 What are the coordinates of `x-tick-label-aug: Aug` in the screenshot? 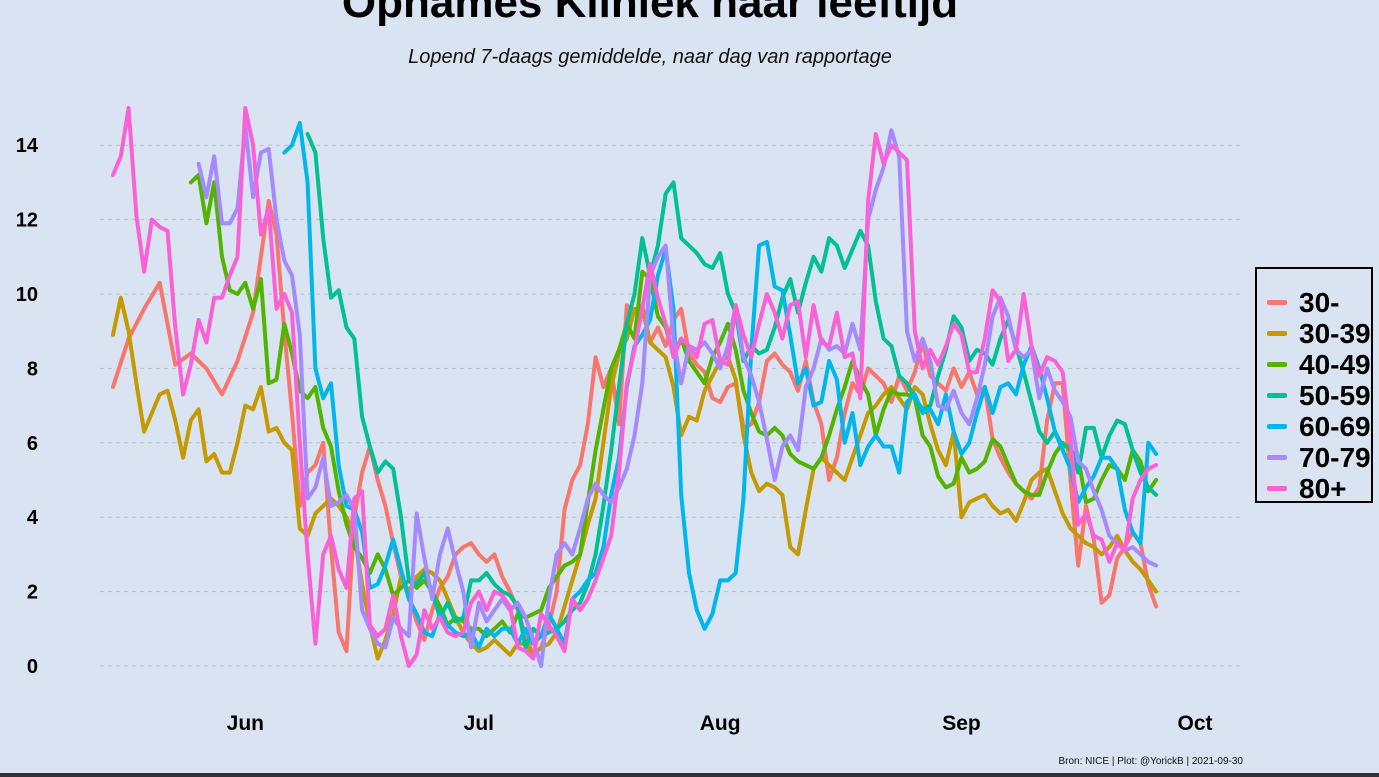 It's located at (720, 723).